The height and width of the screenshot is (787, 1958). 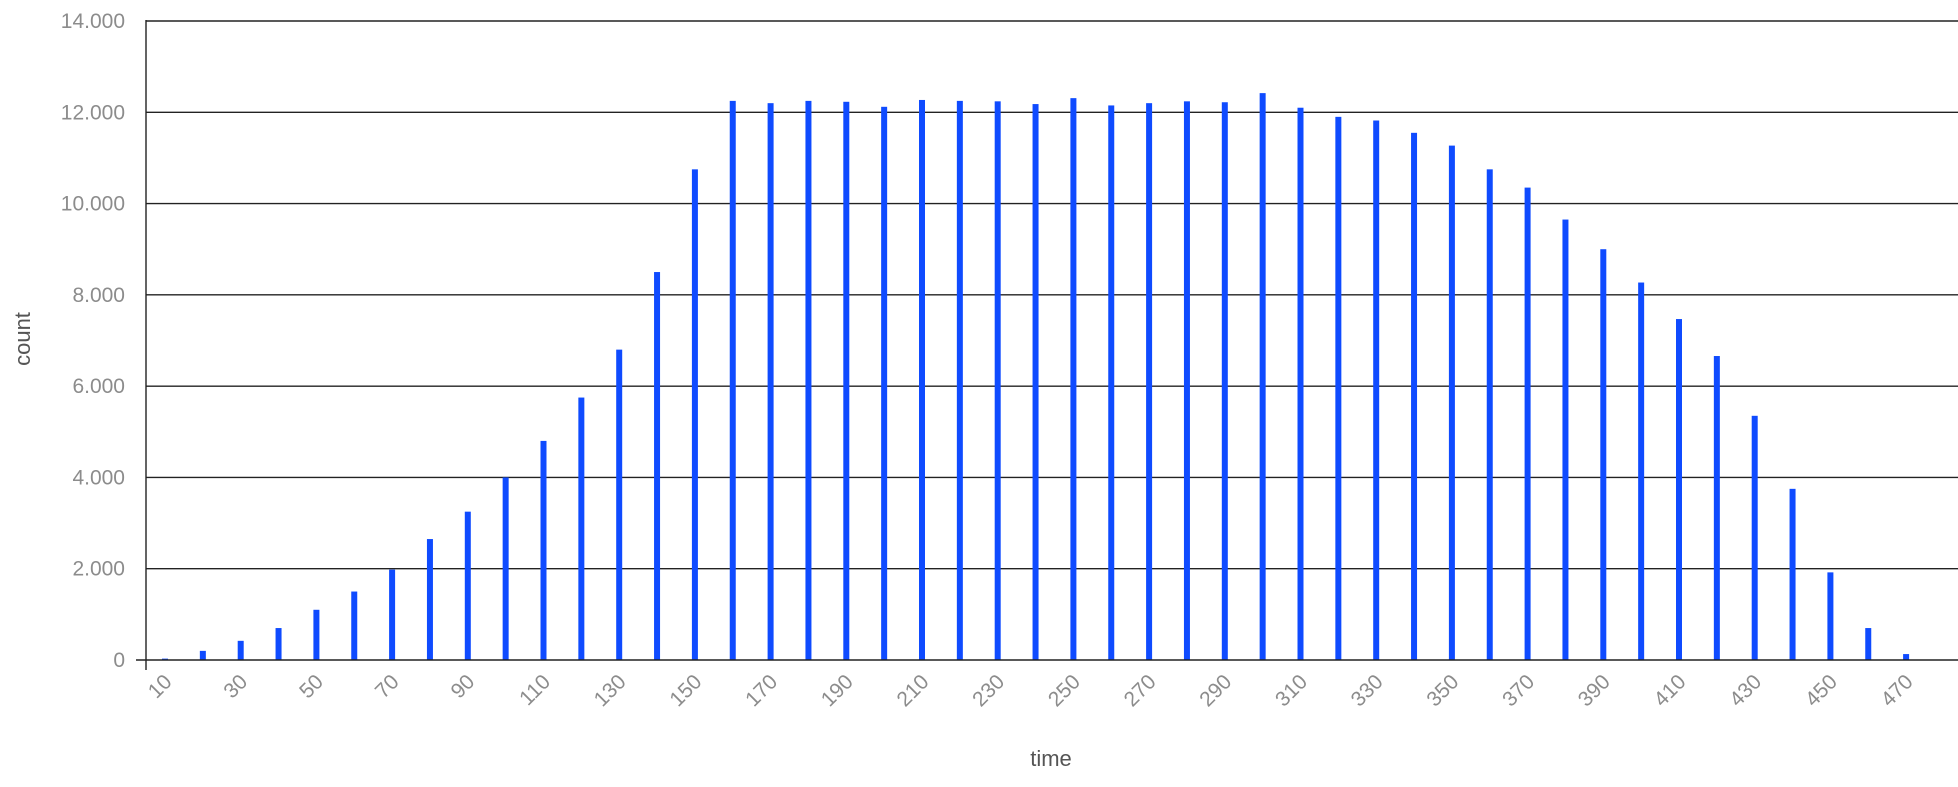 I want to click on x-tick-label: 90, so click(x=463, y=686).